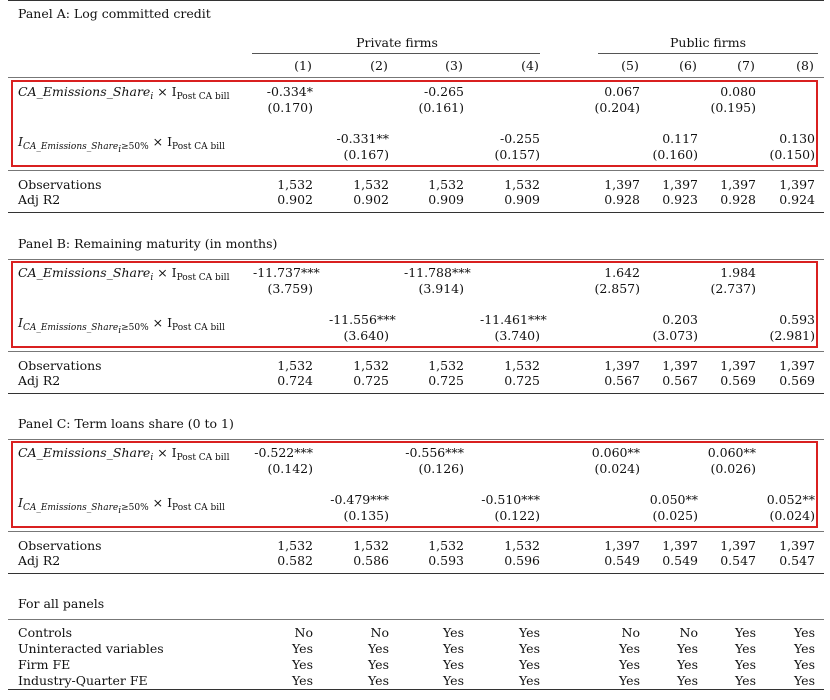 The width and height of the screenshot is (830, 700). I want to click on r2-cell: 0.909, so click(446, 199).